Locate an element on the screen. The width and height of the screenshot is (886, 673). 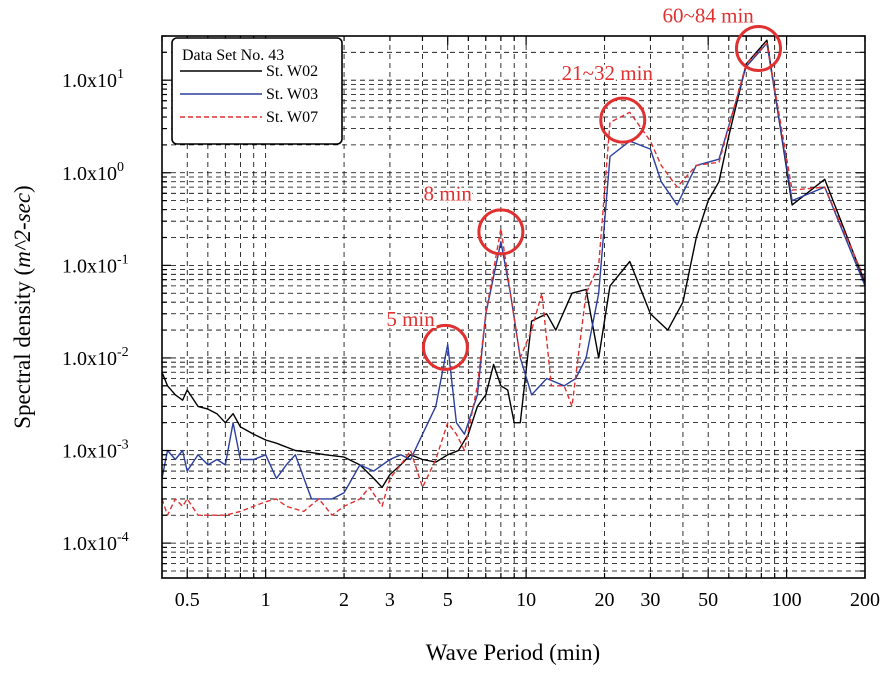
legend-label: St. W03 is located at coordinates (292, 94).